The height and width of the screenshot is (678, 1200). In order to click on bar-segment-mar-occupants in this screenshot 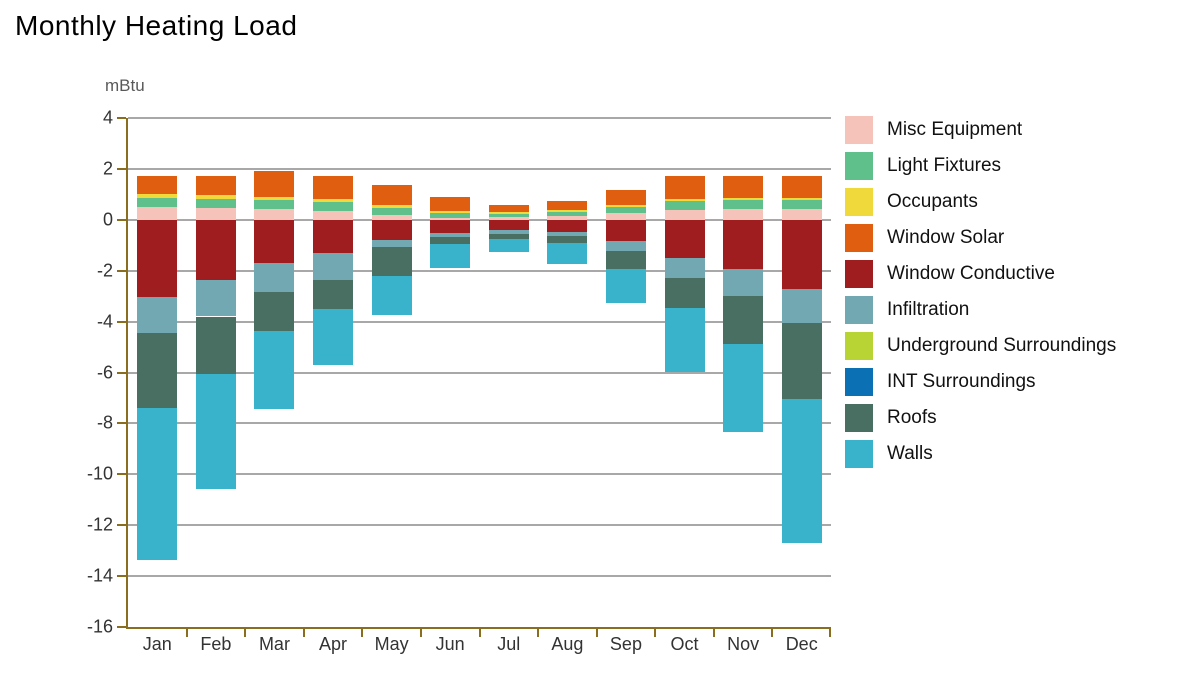, I will do `click(274, 198)`.